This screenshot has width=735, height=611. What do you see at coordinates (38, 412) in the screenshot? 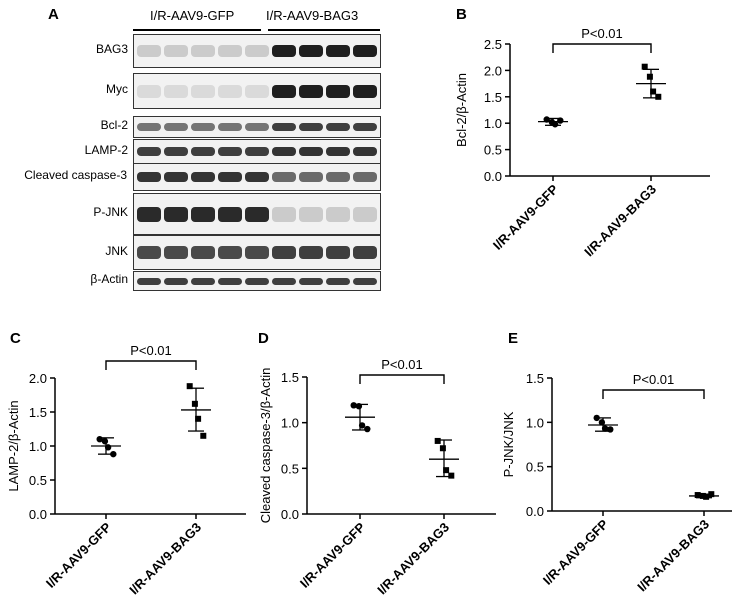
I see `y-tick-label: 1.5` at bounding box center [38, 412].